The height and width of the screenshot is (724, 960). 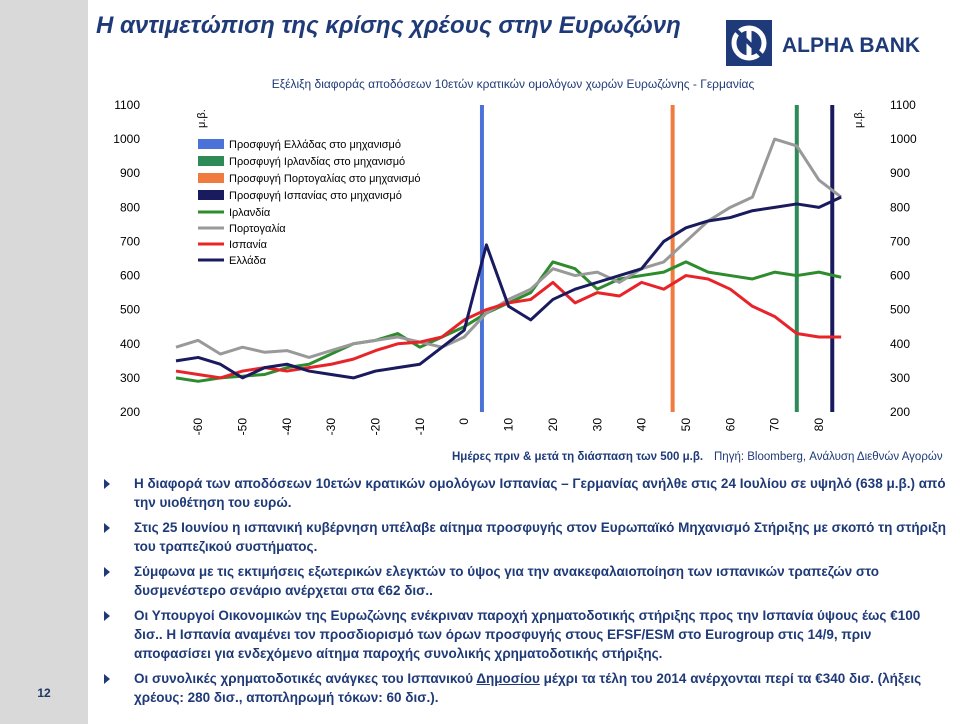 I want to click on x-tick-label: 0, so click(x=464, y=421).